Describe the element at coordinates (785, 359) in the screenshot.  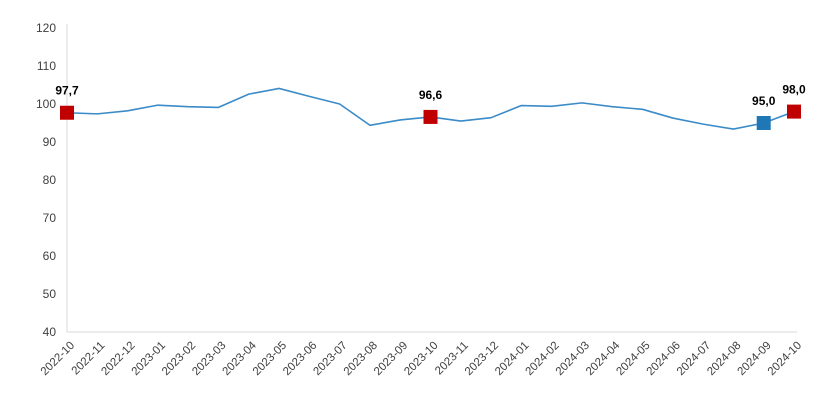
I see `x-axis-tick-label: 2024-10` at that location.